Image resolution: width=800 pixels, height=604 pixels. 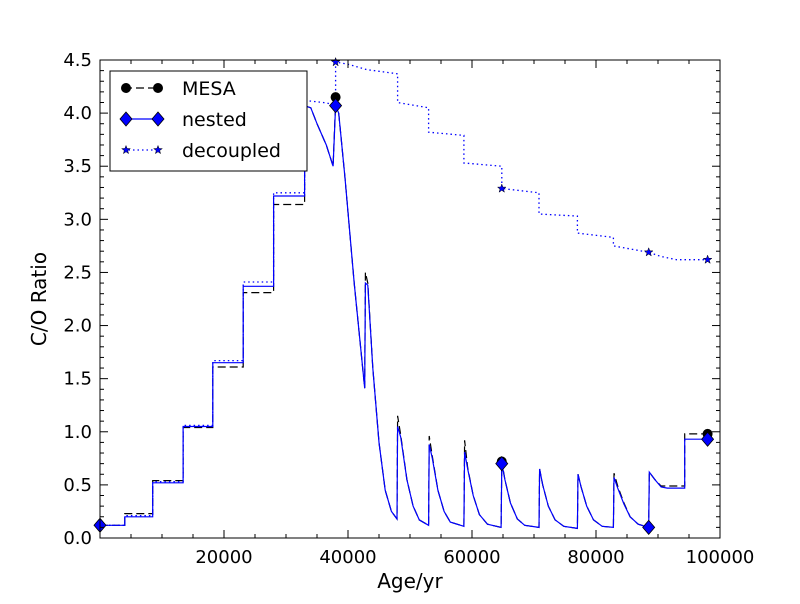 What do you see at coordinates (223, 557) in the screenshot?
I see `x-tick-label: 20000` at bounding box center [223, 557].